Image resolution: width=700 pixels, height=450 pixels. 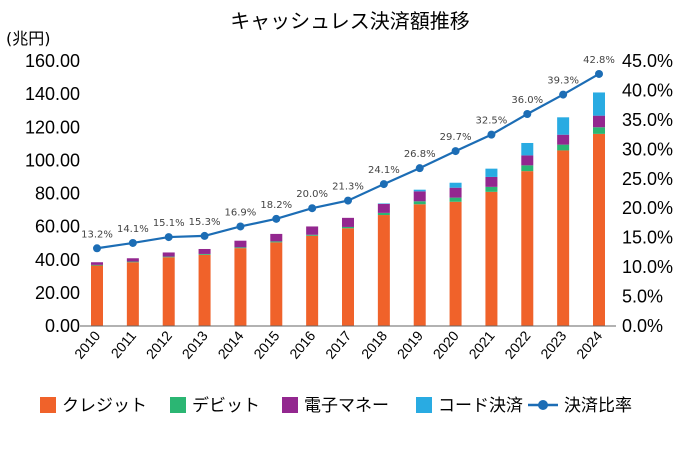 What do you see at coordinates (647, 208) in the screenshot?
I see `right-tick-label: 20.0%` at bounding box center [647, 208].